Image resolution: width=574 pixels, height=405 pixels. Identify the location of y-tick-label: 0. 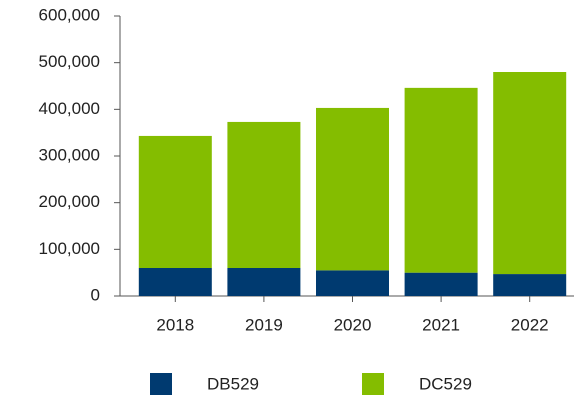
(95, 294).